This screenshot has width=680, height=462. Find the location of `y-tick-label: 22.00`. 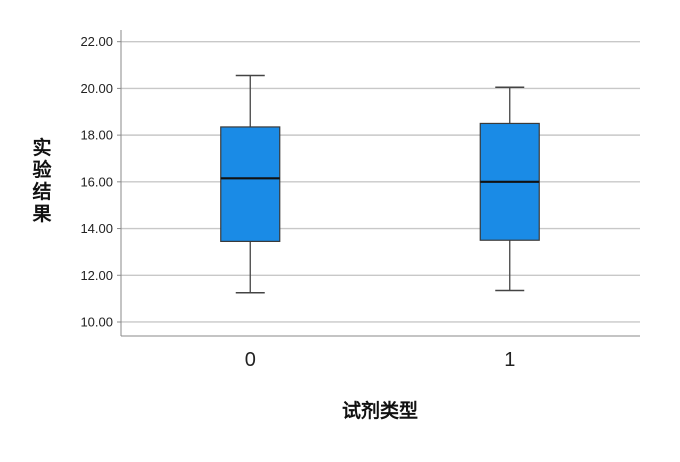

y-tick-label: 22.00 is located at coordinates (96, 41).